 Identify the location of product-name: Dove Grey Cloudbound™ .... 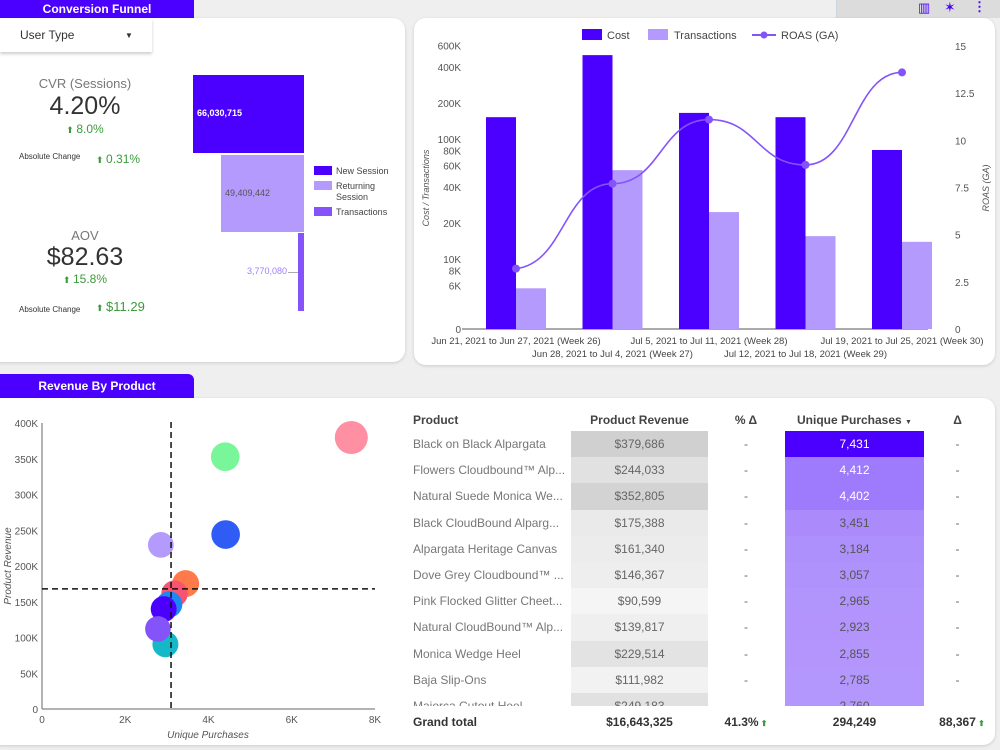
(488, 575).